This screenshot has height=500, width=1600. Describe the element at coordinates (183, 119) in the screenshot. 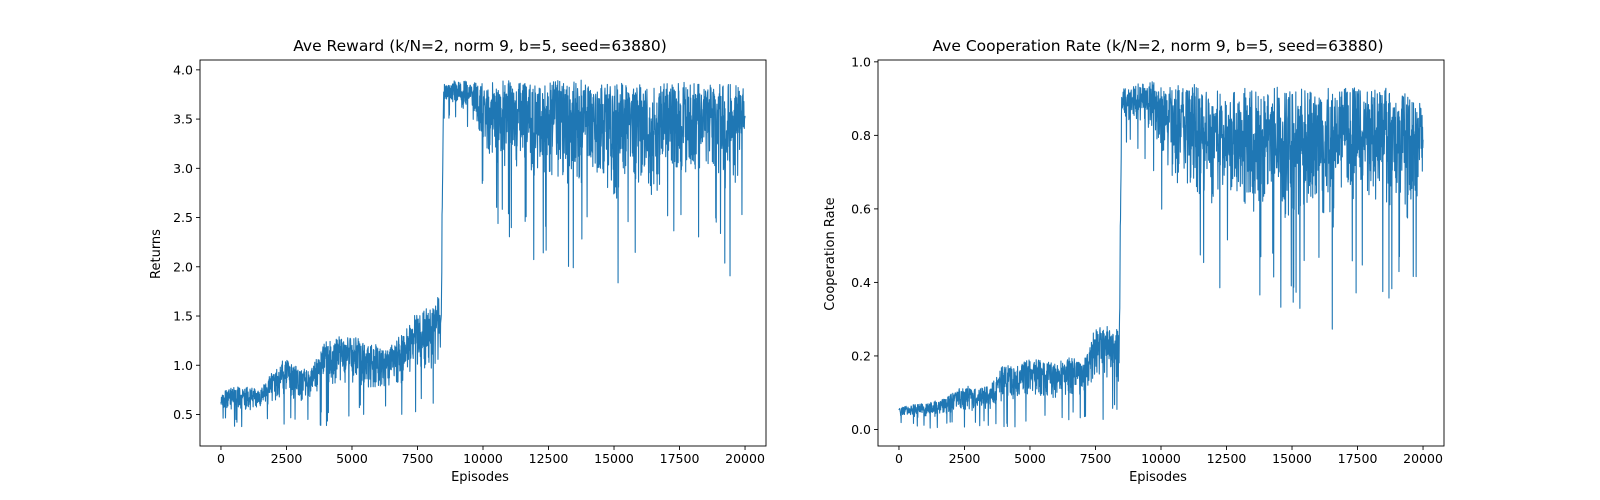

I see `y-tick-label: 3.5` at that location.